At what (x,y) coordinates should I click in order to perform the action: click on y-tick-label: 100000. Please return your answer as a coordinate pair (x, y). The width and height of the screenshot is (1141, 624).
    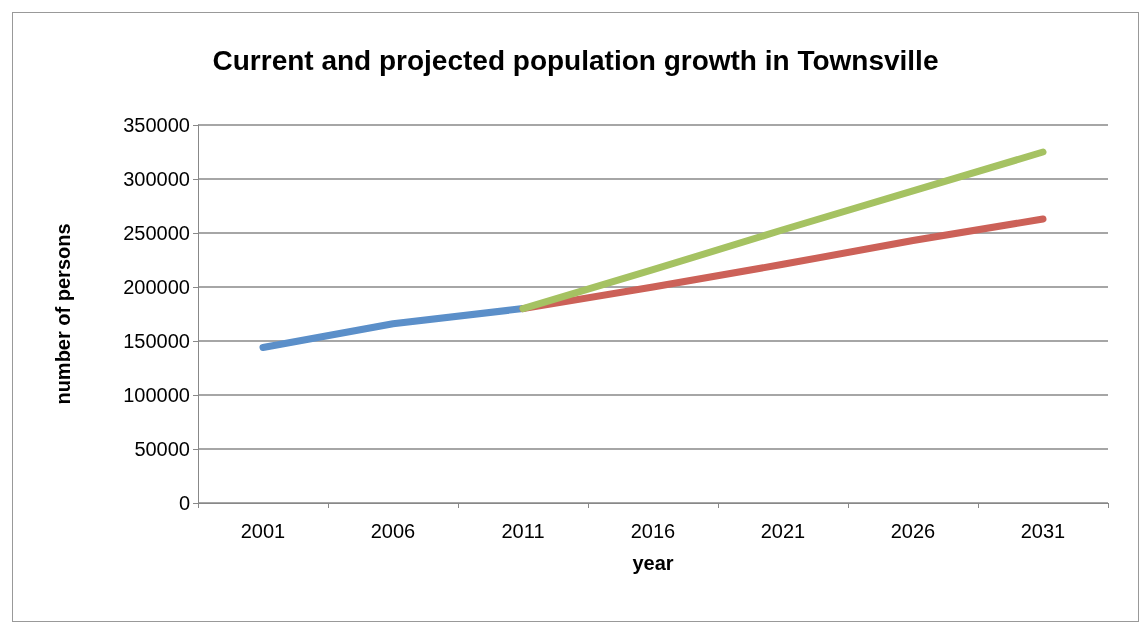
    Looking at the image, I should click on (156, 395).